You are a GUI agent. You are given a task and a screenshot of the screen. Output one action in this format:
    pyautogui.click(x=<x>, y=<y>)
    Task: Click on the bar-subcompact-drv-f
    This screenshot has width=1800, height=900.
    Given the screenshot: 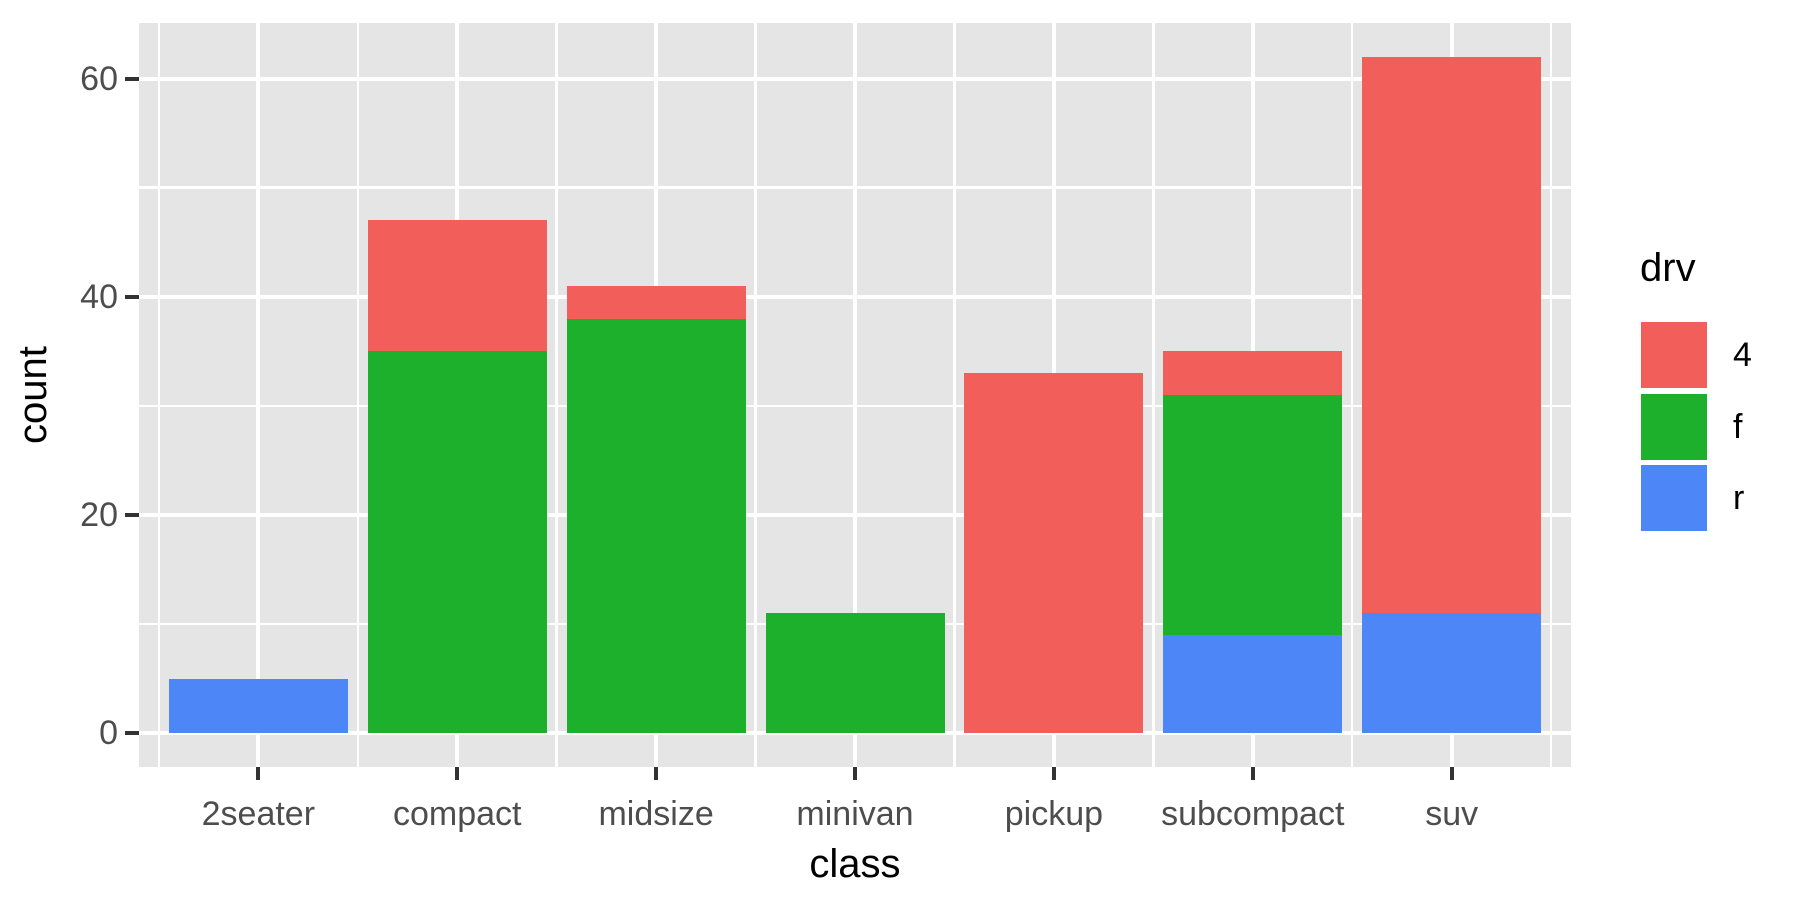 What is the action you would take?
    pyautogui.click(x=1253, y=515)
    